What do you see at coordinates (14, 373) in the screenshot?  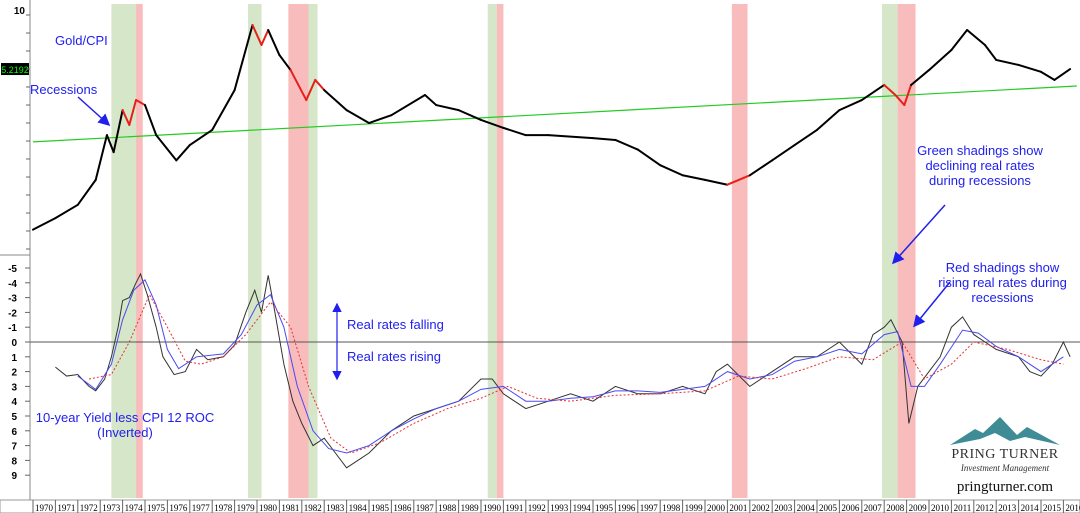 I see `y-tick-label: 2` at bounding box center [14, 373].